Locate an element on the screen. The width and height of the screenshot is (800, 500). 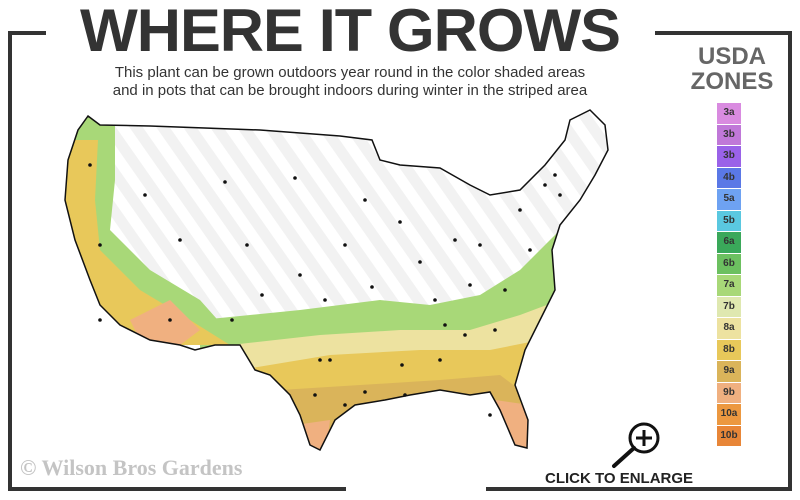
legend-title-line-1: USDA is located at coordinates (731, 56).